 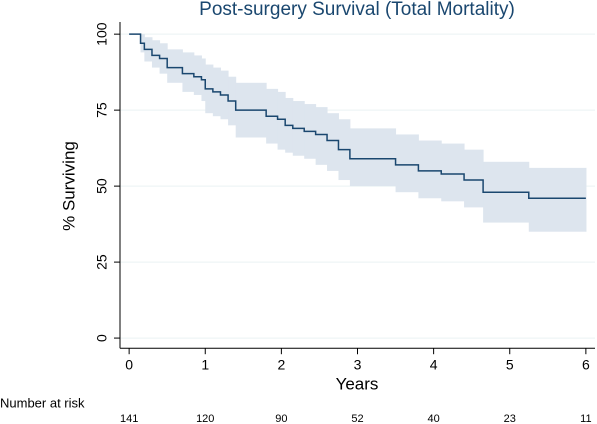 What do you see at coordinates (205, 365) in the screenshot?
I see `x-tick-label: 1` at bounding box center [205, 365].